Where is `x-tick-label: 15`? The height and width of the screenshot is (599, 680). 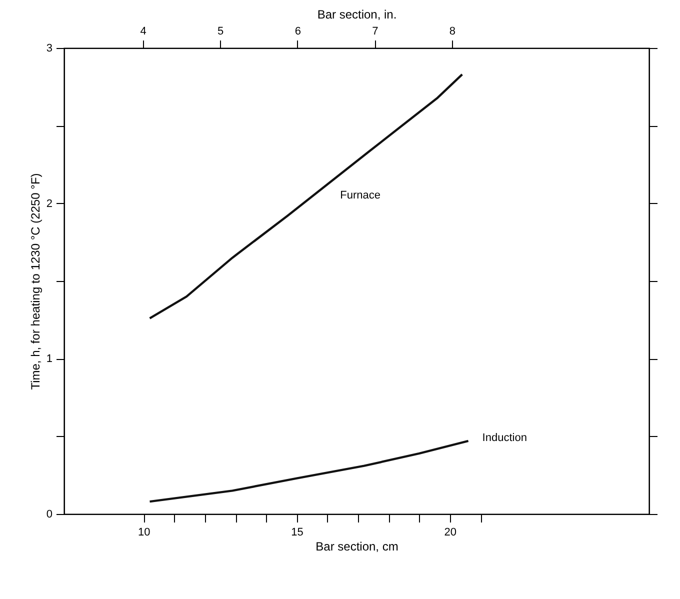 x-tick-label: 15 is located at coordinates (297, 532).